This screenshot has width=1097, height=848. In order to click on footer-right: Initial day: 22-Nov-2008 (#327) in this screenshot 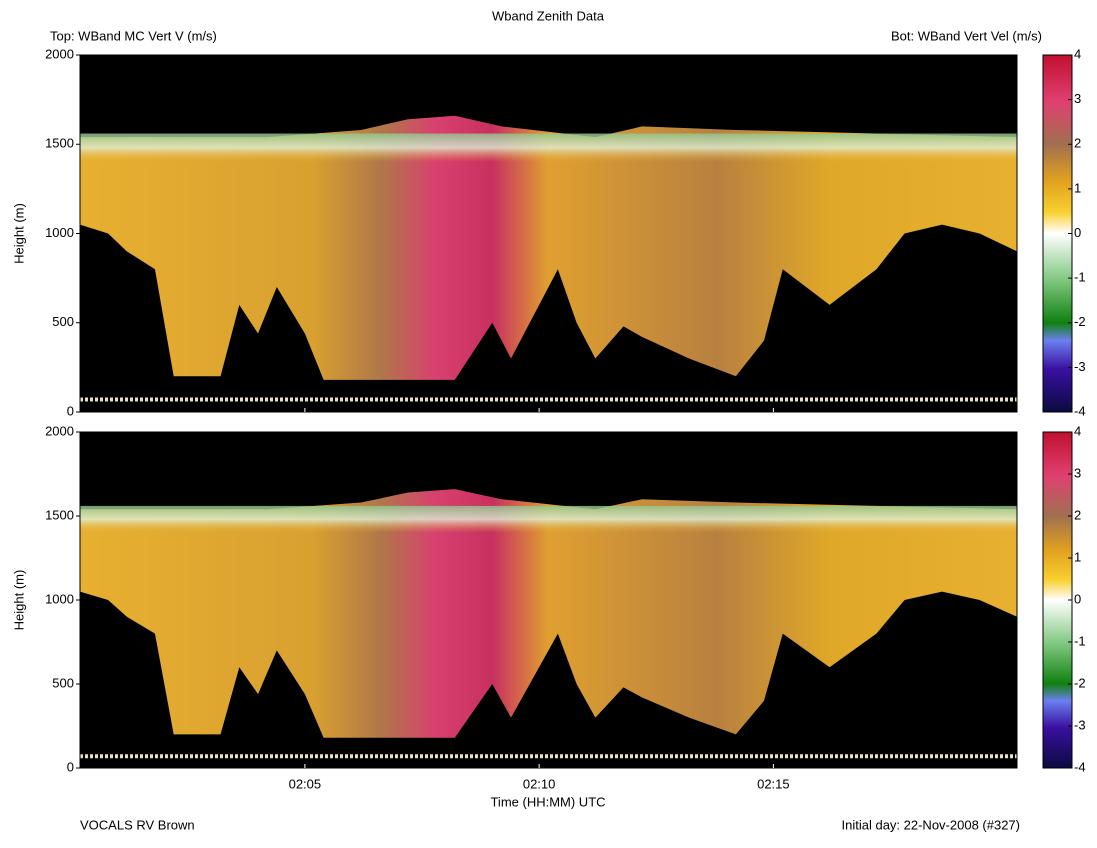, I will do `click(931, 824)`.